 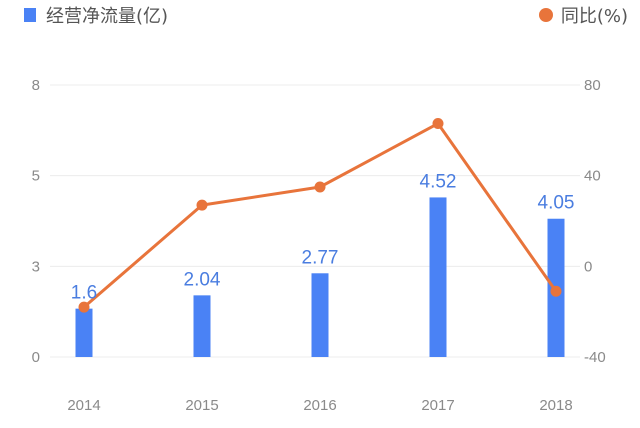 What do you see at coordinates (320, 257) in the screenshot?
I see `bar-data-label: 2.77` at bounding box center [320, 257].